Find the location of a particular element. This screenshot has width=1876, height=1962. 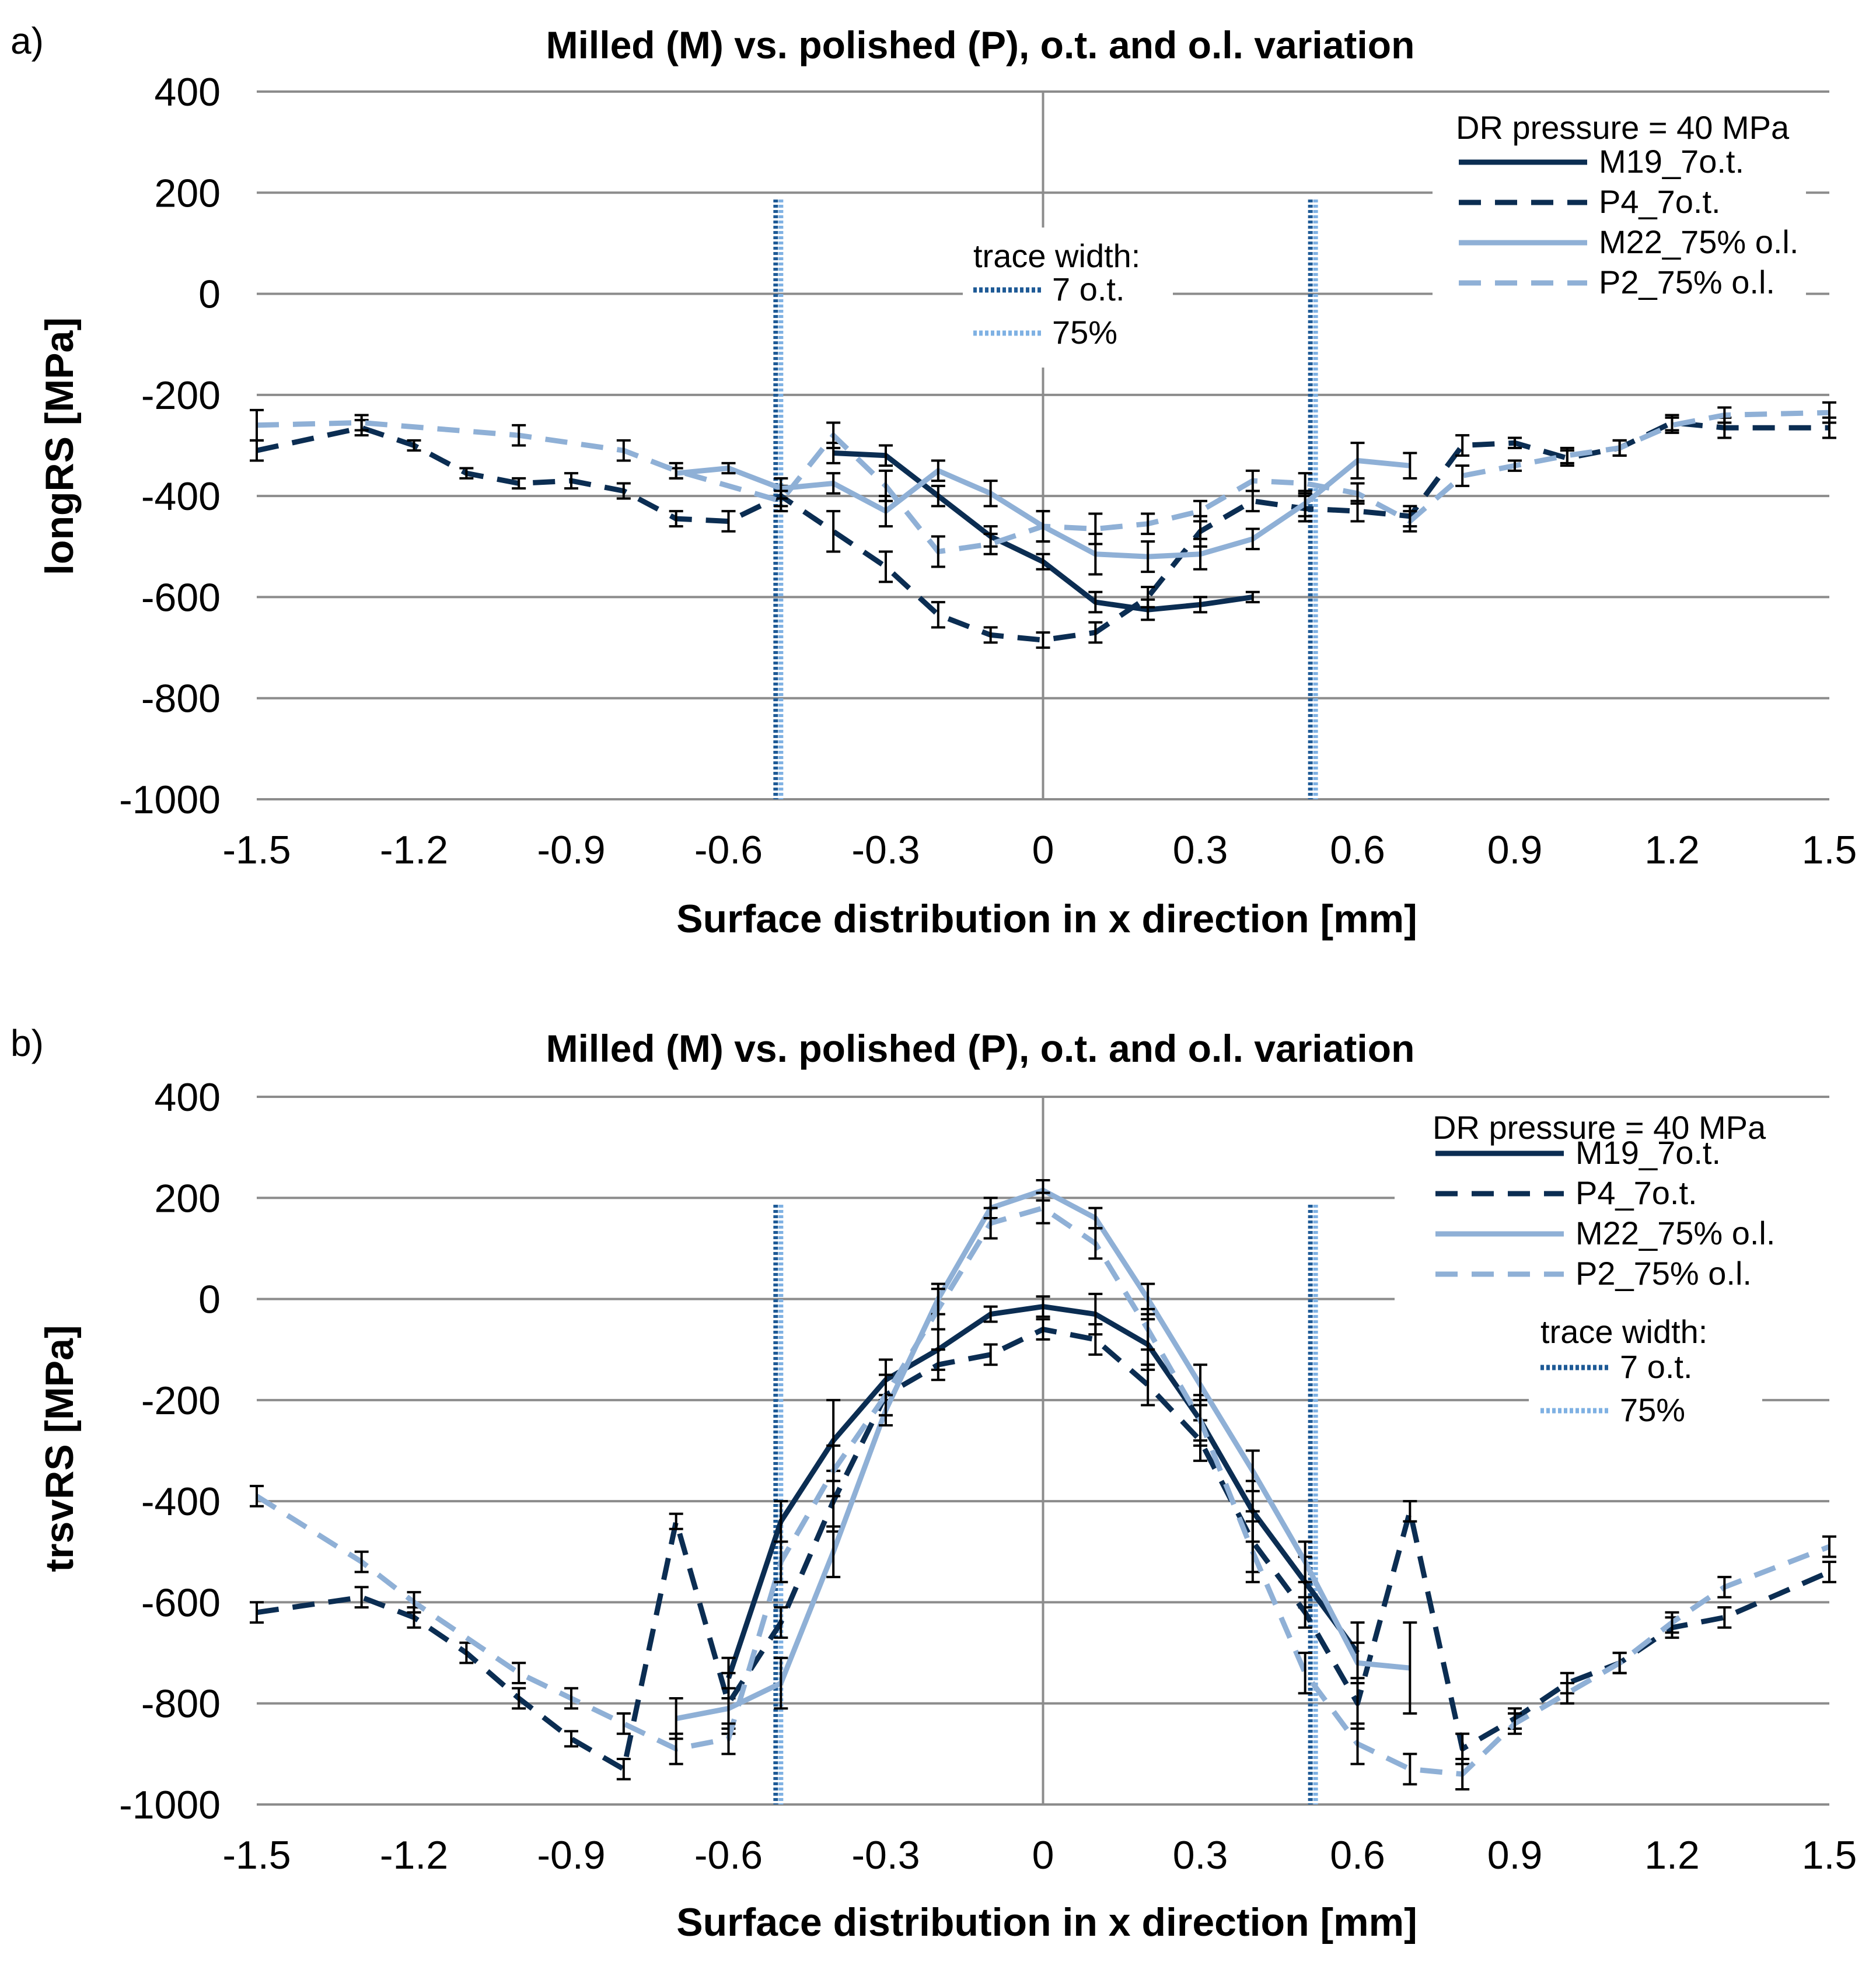

series-line-p4-7o-t is located at coordinates (1043, 531).